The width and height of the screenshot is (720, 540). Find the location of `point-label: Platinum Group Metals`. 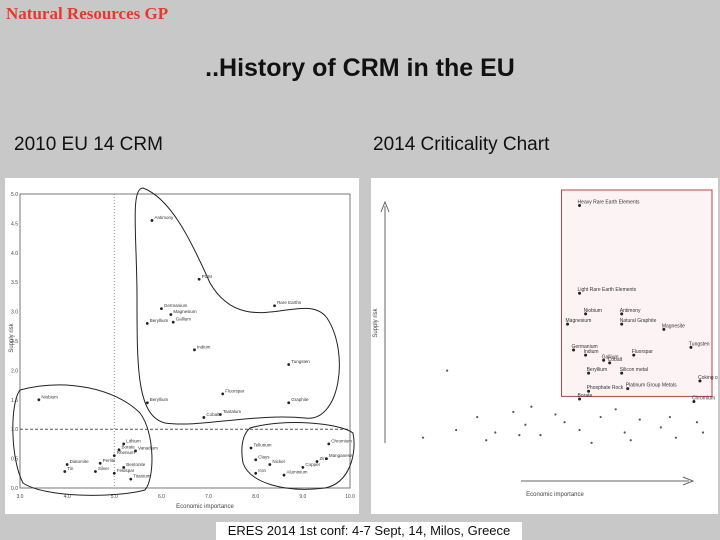

point-label: Platinum Group Metals is located at coordinates (651, 386).